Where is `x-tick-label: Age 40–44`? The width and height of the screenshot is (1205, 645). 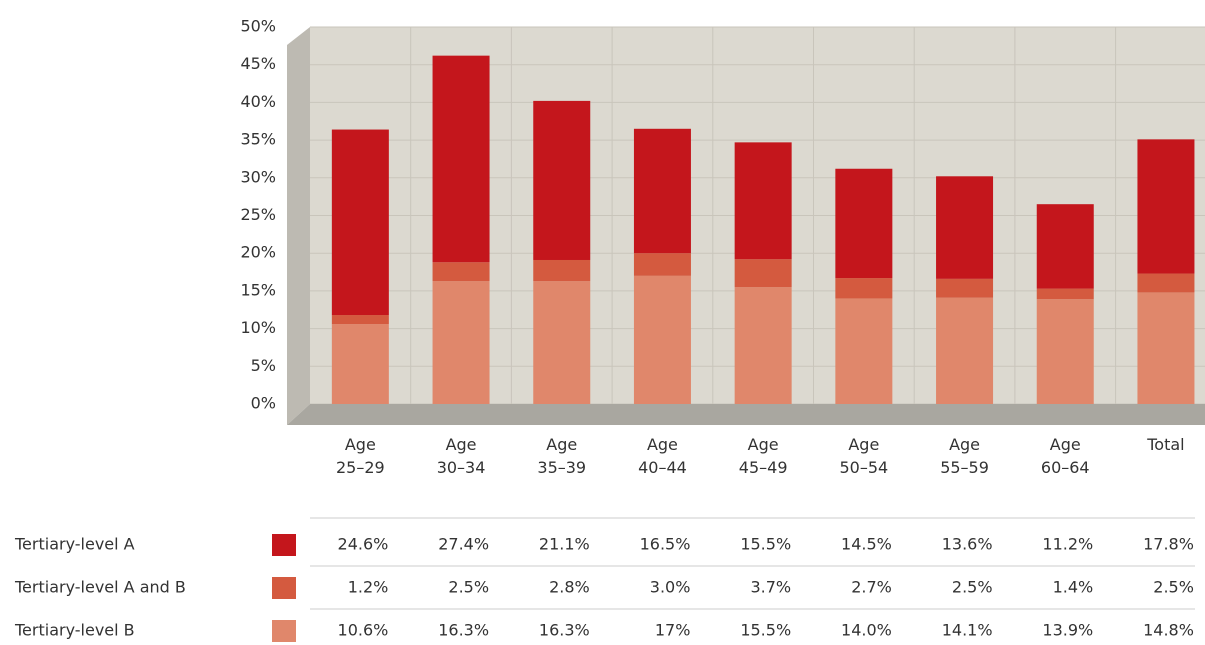
x-tick-label: Age 40–44 is located at coordinates (662, 456).